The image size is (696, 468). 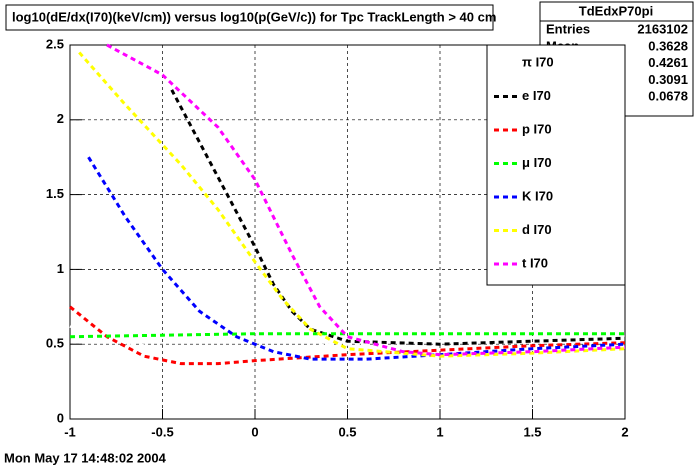 What do you see at coordinates (60, 118) in the screenshot?
I see `y-tick-label: 2` at bounding box center [60, 118].